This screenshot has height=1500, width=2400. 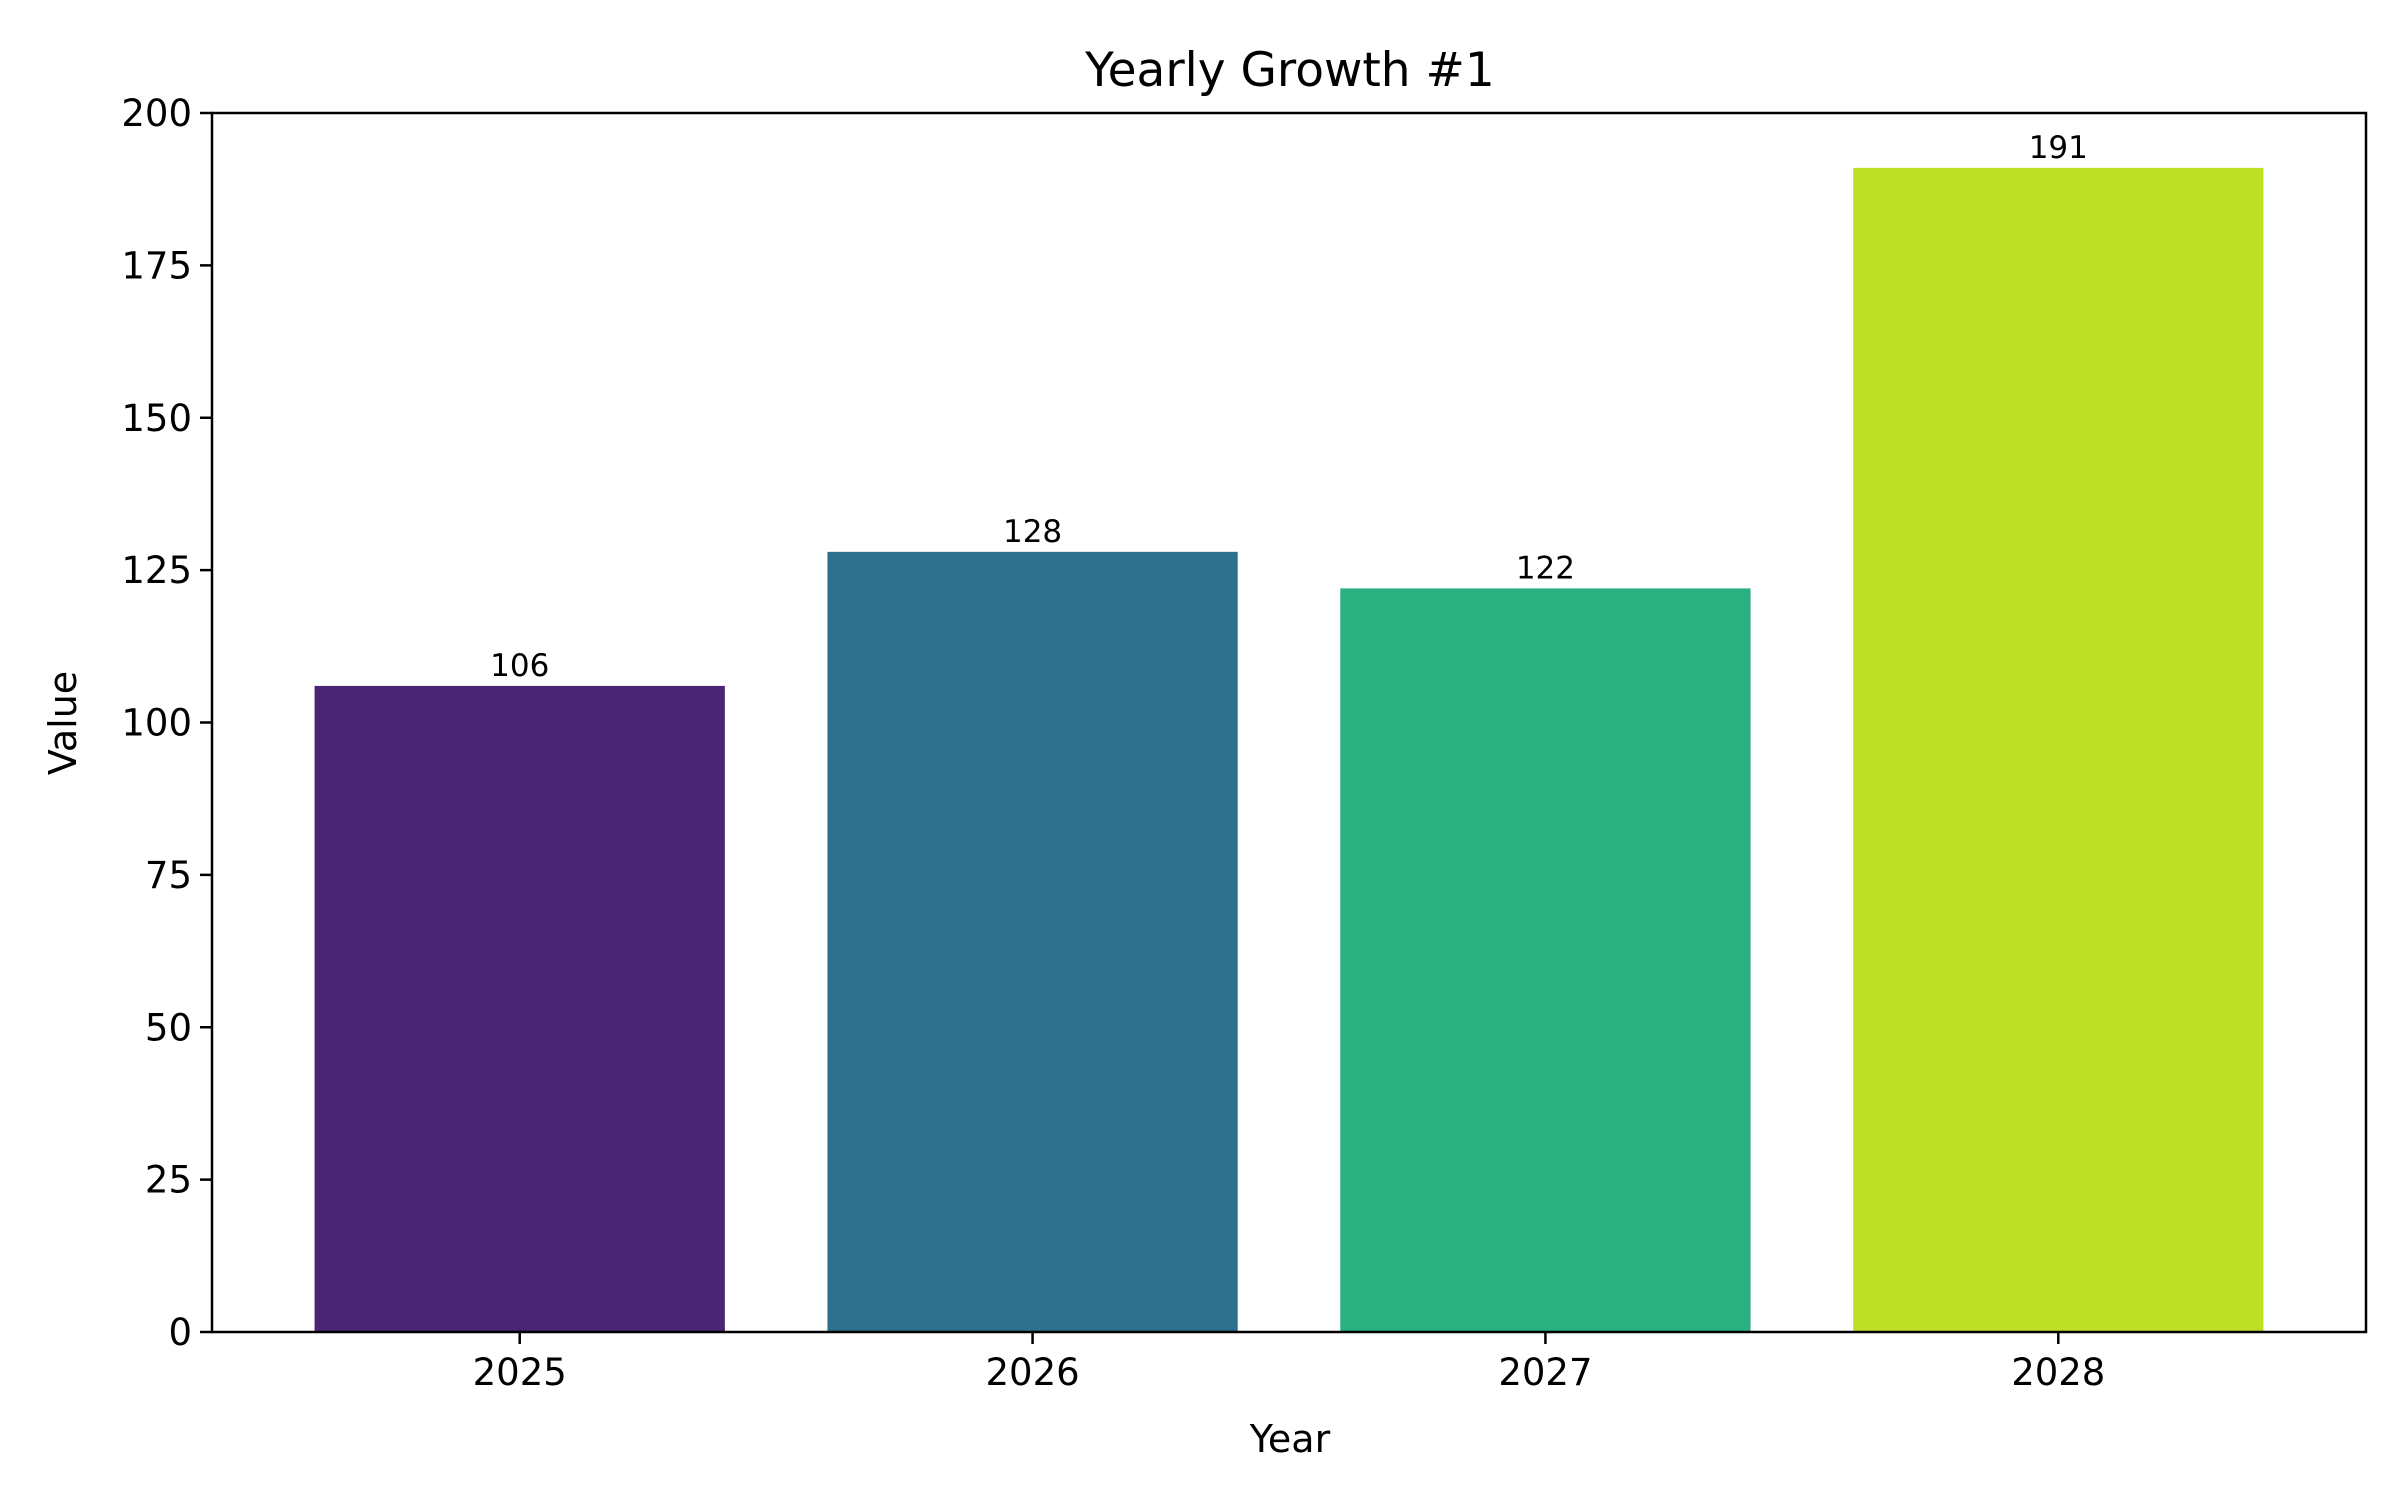 What do you see at coordinates (63, 723) in the screenshot?
I see `y-axis-label: Value` at bounding box center [63, 723].